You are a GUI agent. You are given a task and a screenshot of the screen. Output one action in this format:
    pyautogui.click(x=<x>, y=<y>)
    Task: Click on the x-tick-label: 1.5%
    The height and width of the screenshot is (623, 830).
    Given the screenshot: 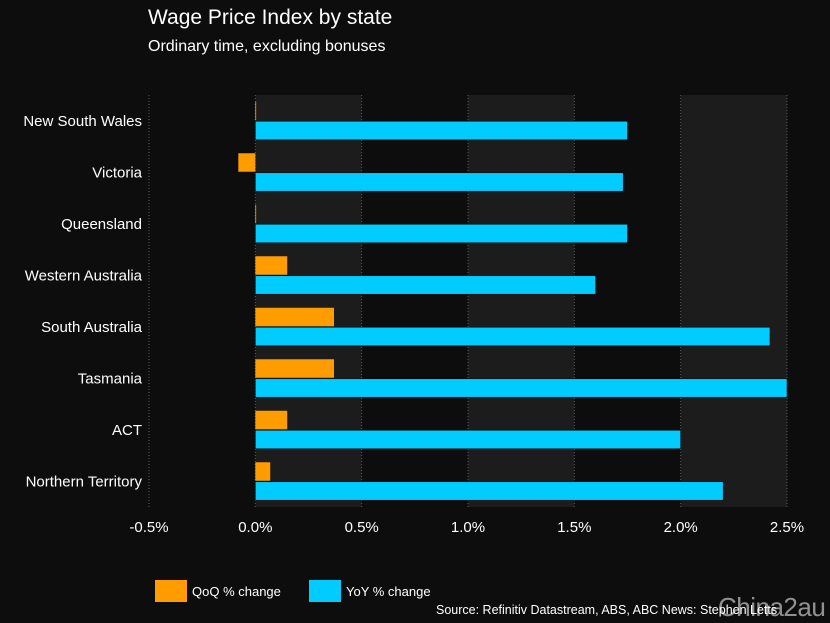 What is the action you would take?
    pyautogui.click(x=574, y=527)
    